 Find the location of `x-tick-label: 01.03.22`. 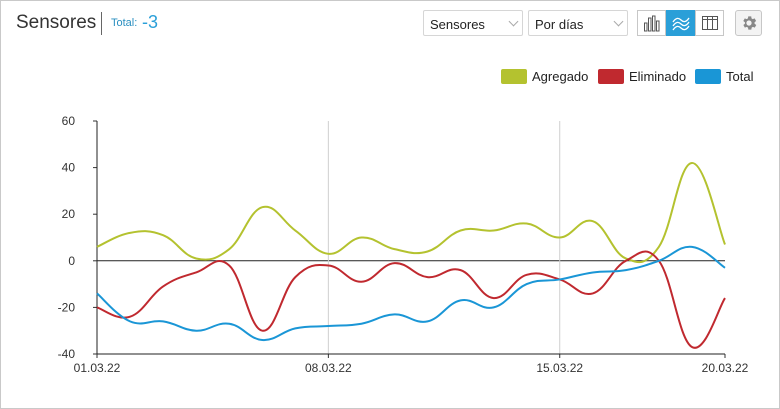

x-tick-label: 01.03.22 is located at coordinates (97, 368).